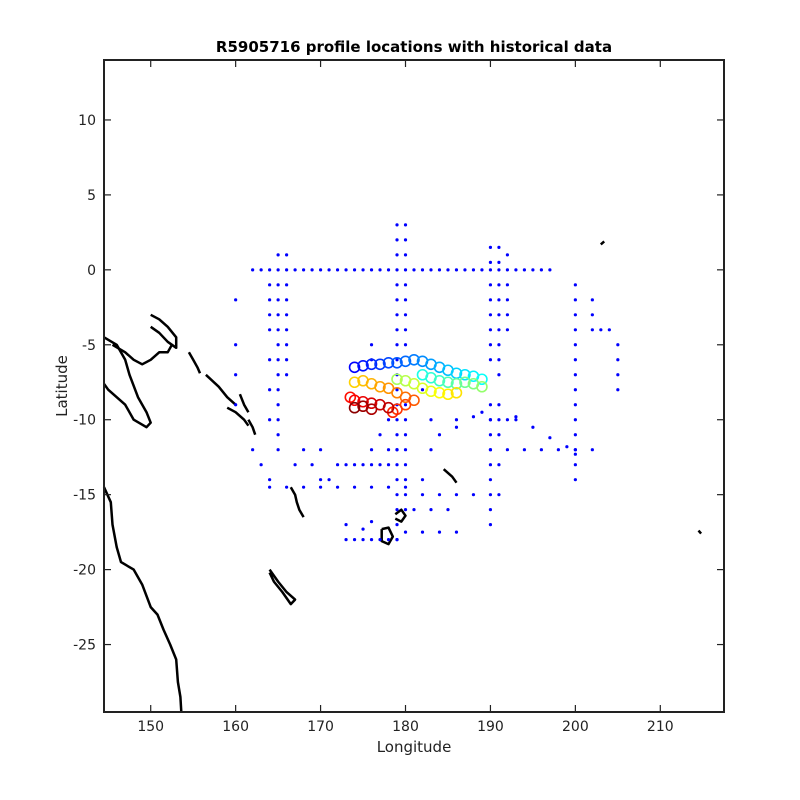 The height and width of the screenshot is (800, 800). Describe the element at coordinates (62, 386) in the screenshot. I see `y-axis-label: Latitude` at that location.